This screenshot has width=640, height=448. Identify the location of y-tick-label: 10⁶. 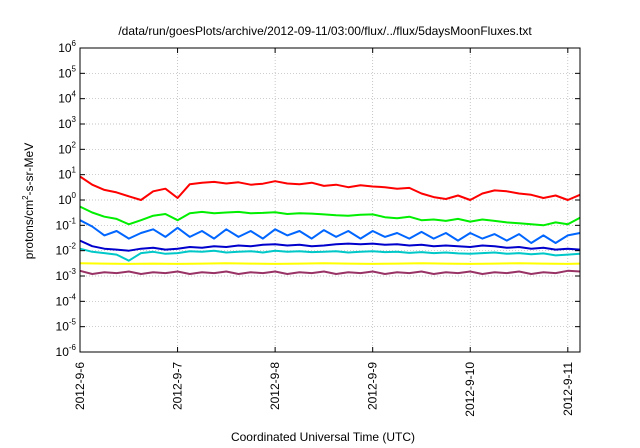
(67, 47).